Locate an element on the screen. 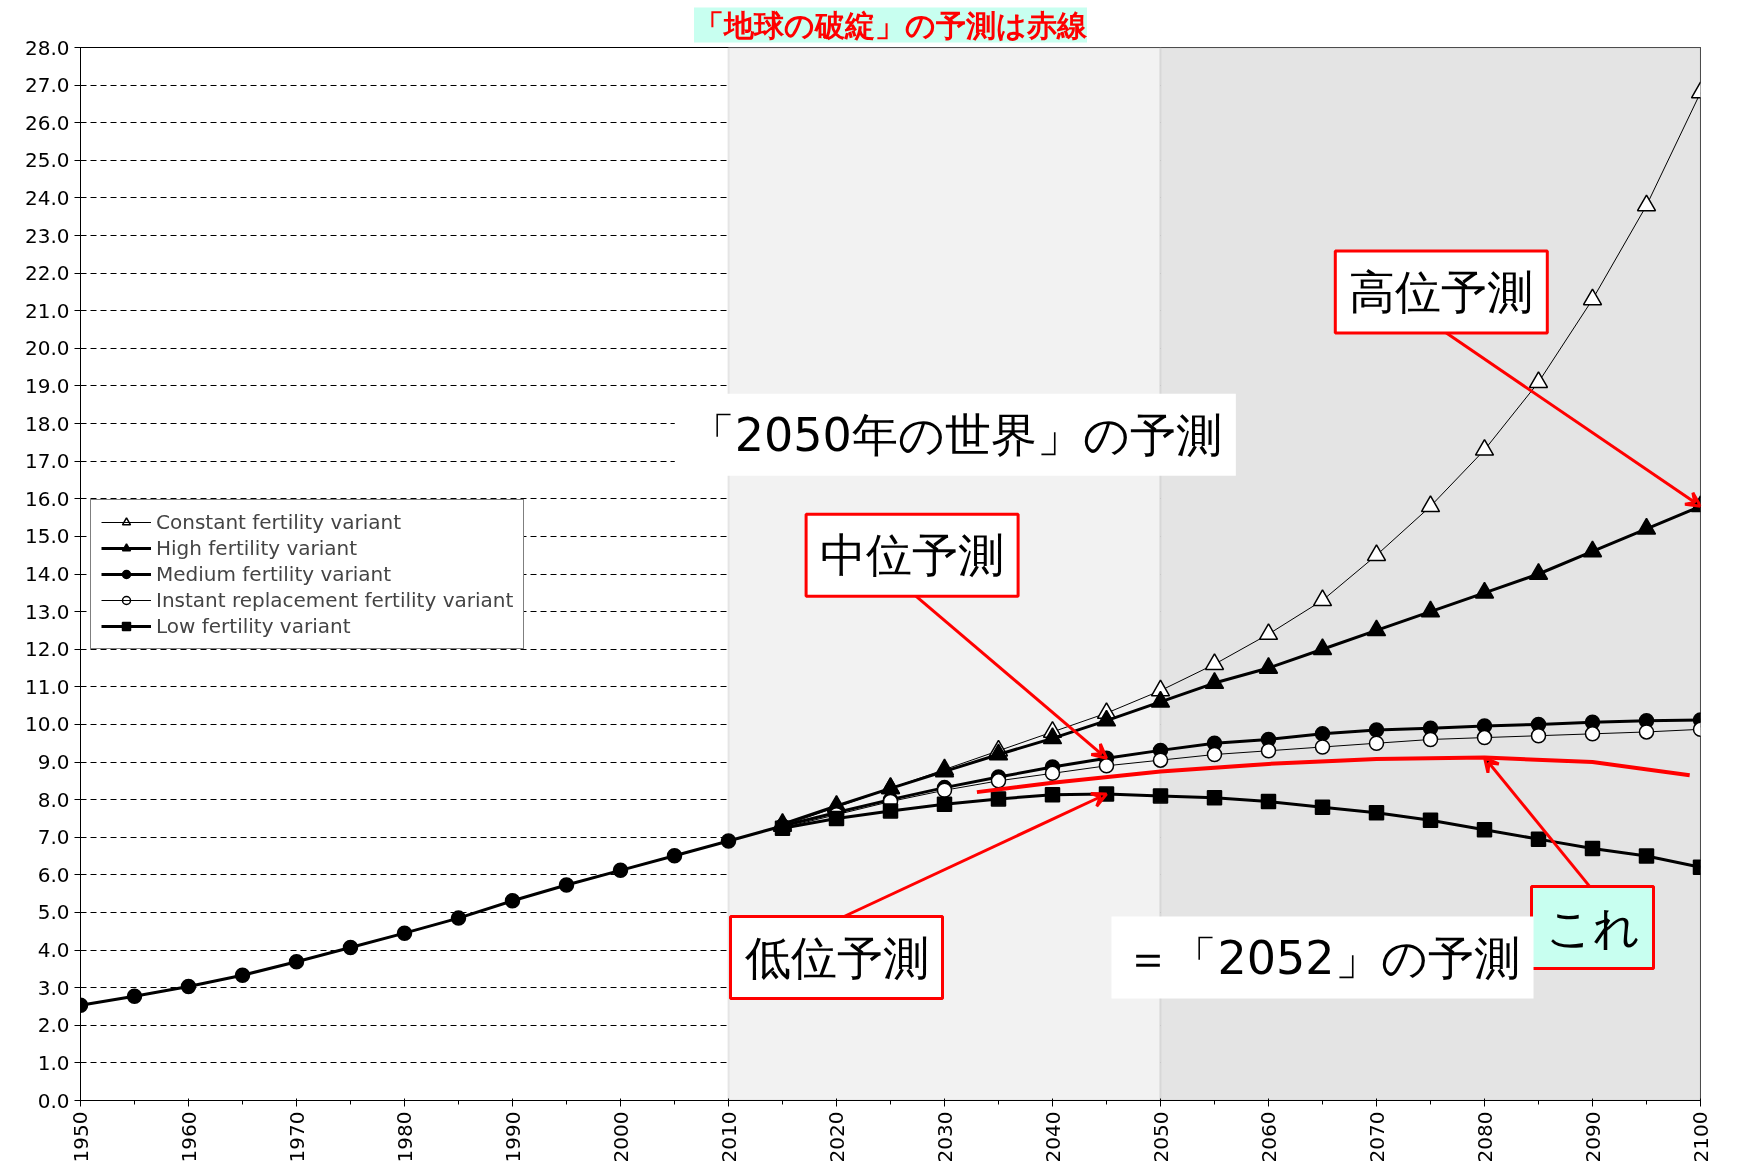 Image resolution: width=1740 pixels, height=1175 pixels. y-tick-label: 20.0 is located at coordinates (47, 348).